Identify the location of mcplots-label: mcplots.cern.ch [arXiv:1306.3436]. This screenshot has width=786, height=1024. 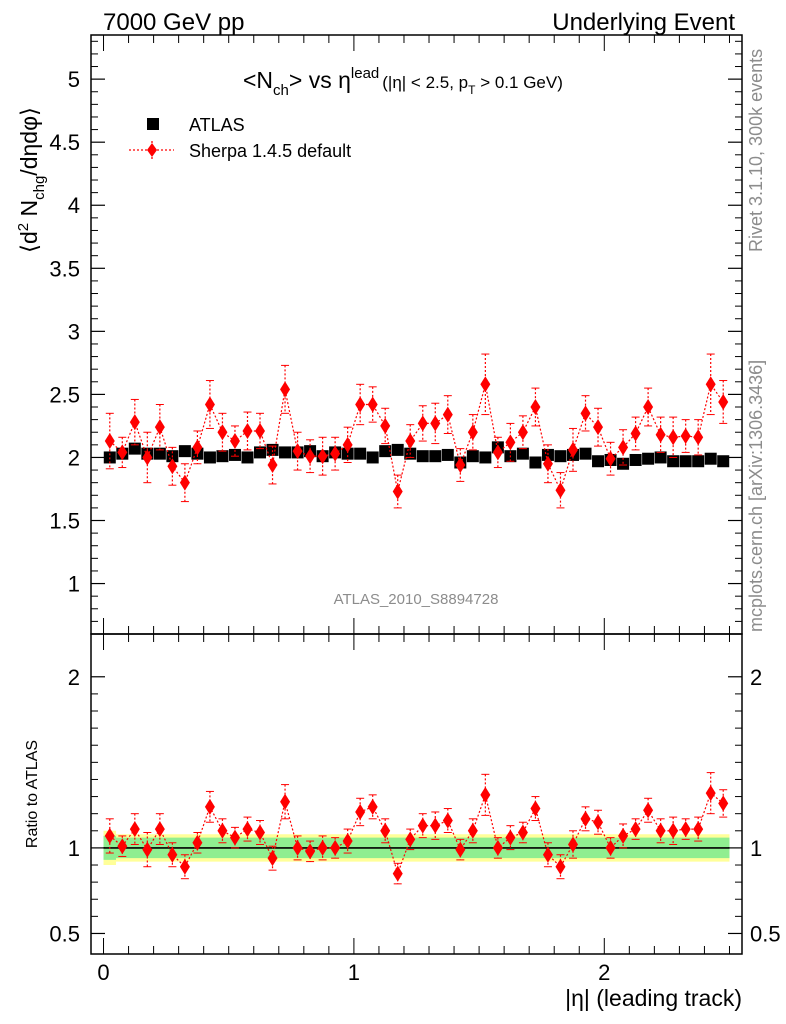
(756, 496).